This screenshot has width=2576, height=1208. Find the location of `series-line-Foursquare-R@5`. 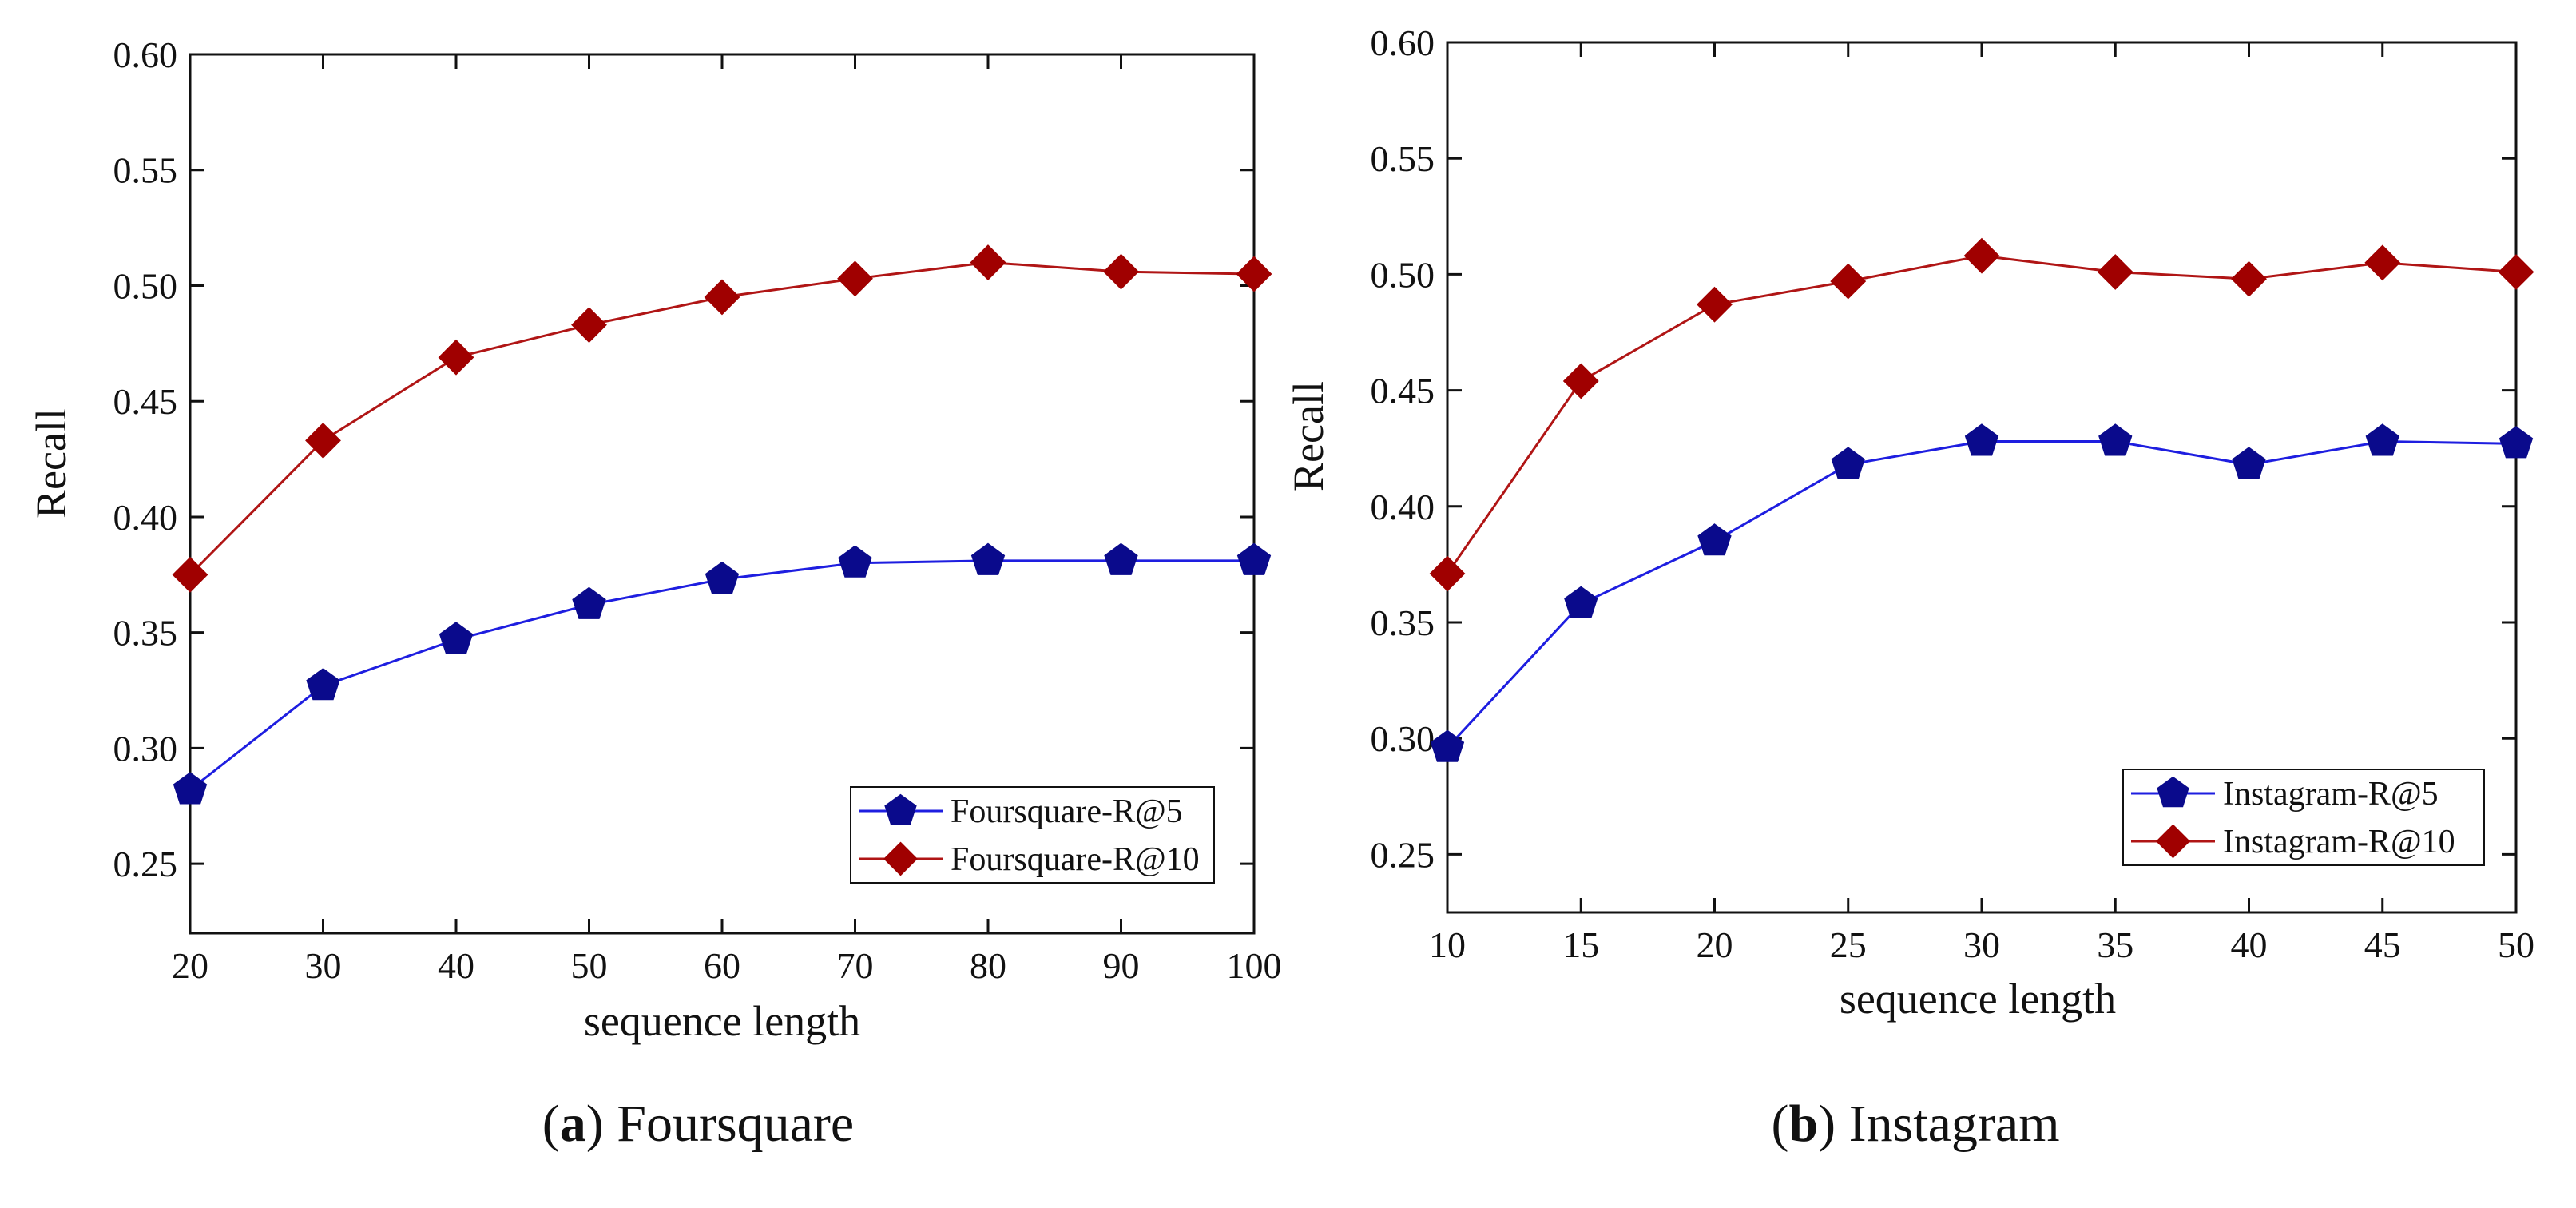

series-line-Foursquare-R@5 is located at coordinates (722, 675).